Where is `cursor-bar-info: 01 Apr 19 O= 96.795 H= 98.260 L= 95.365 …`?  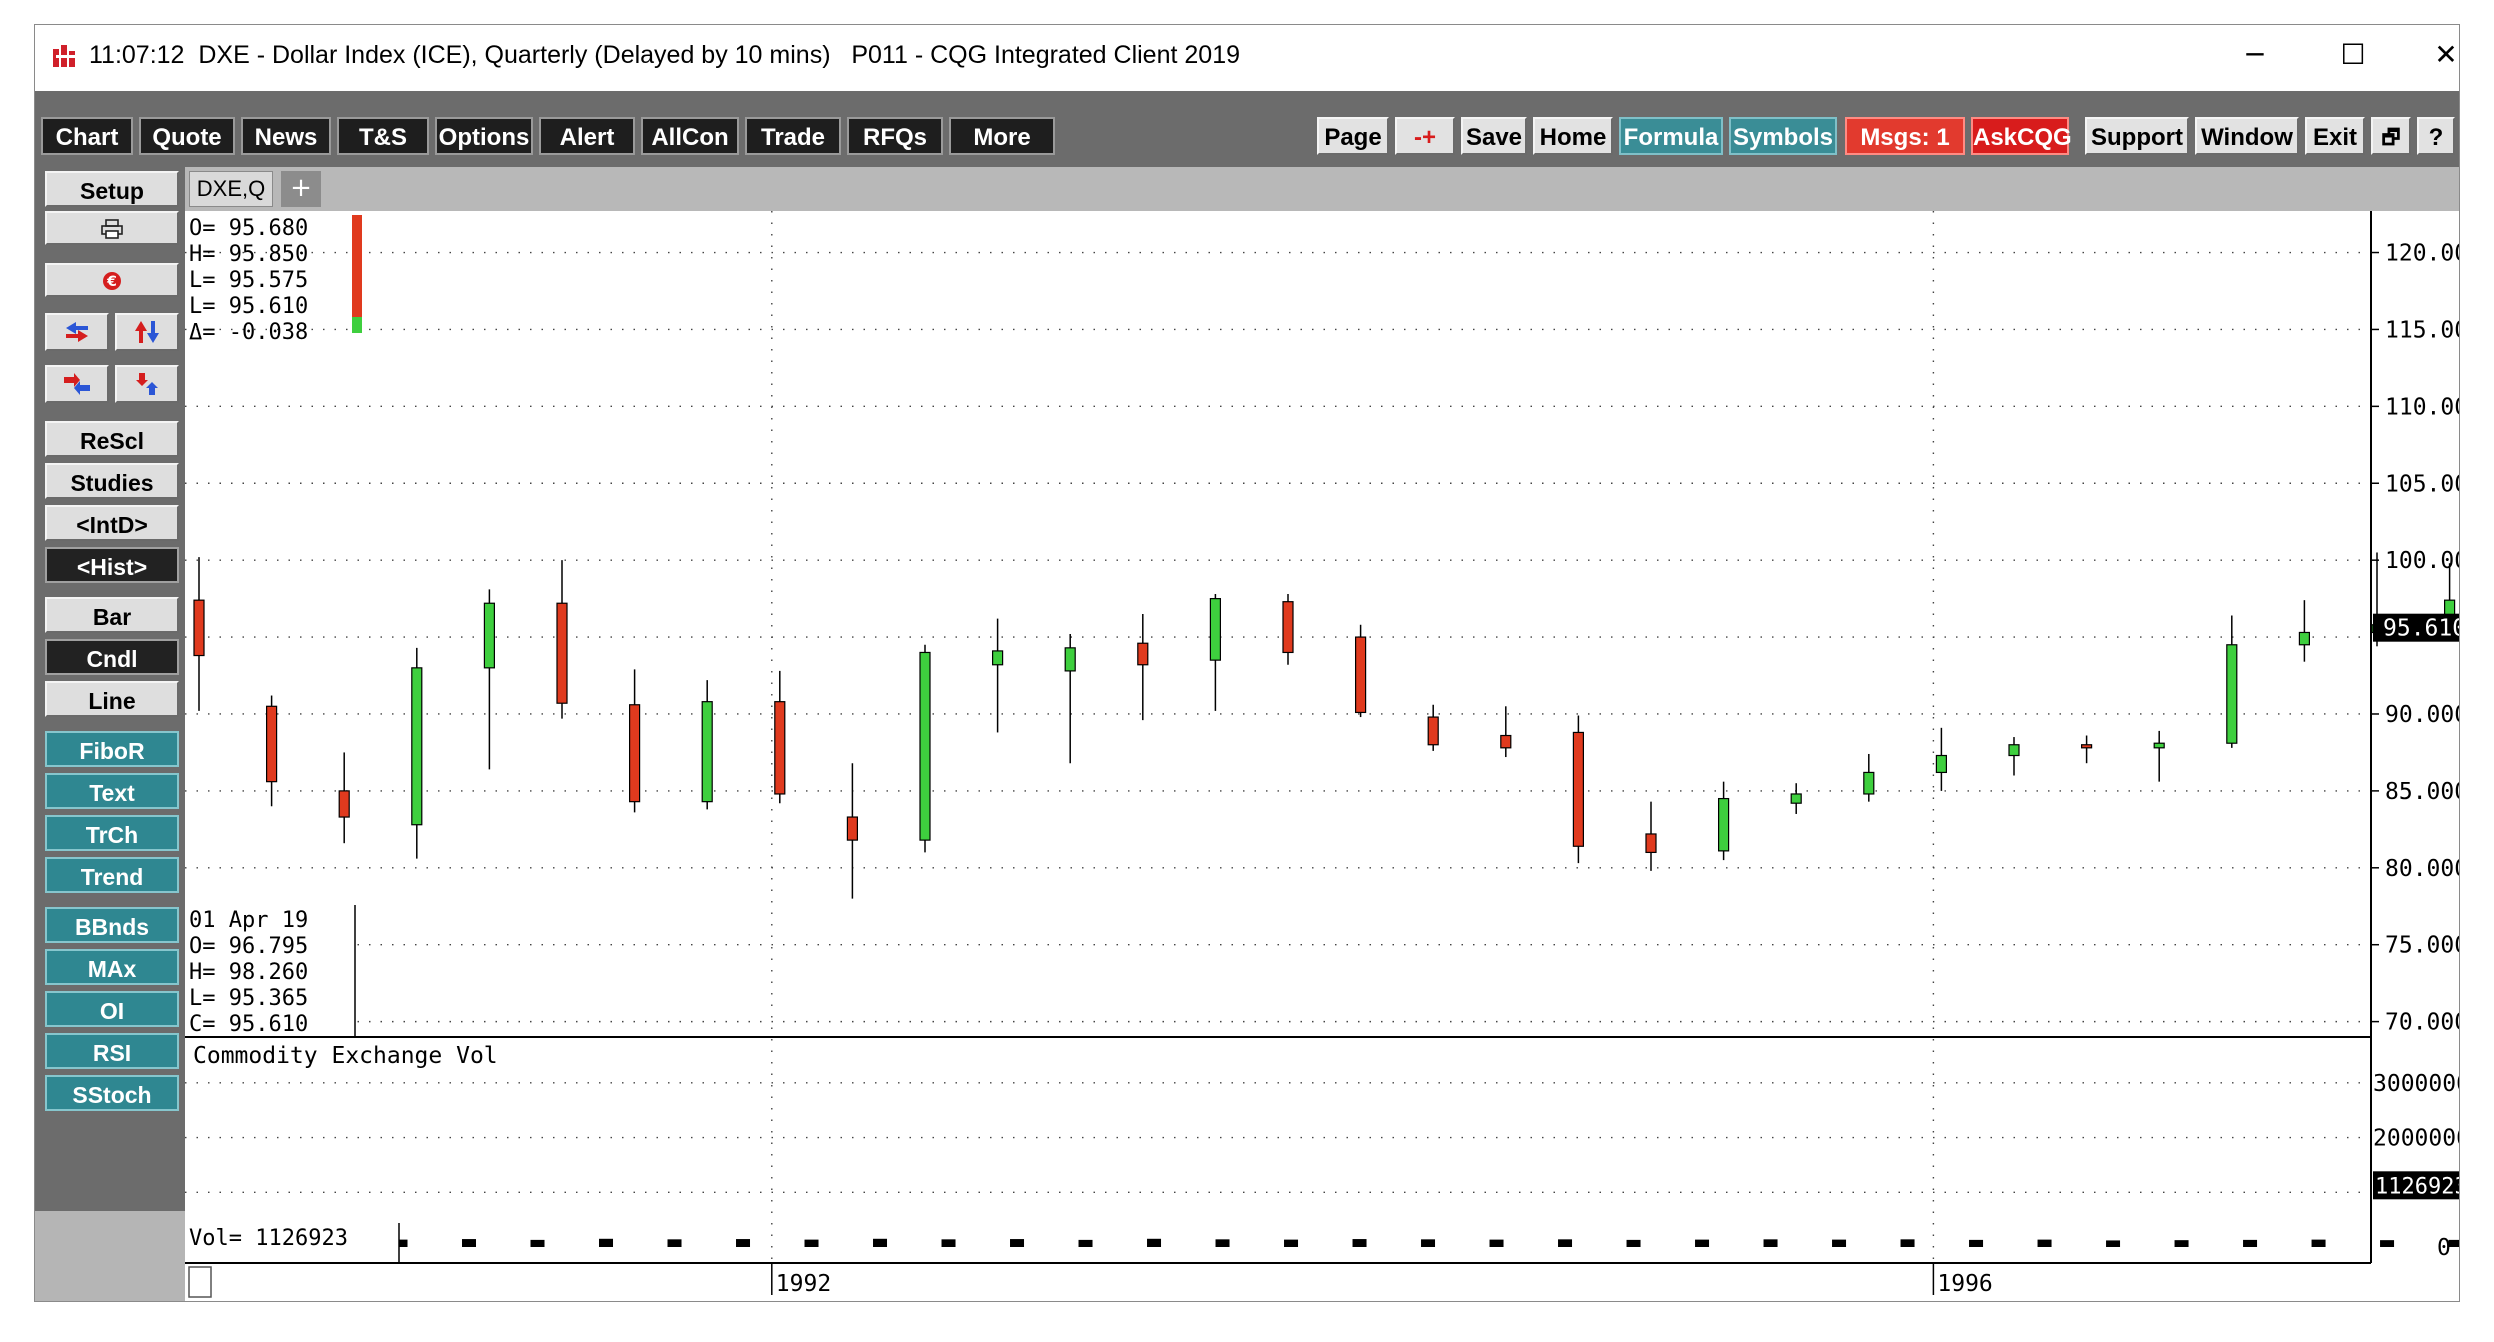
cursor-bar-info: 01 Apr 19 O= 96.795 H= 98.260 L= 95.365 … is located at coordinates (270, 971).